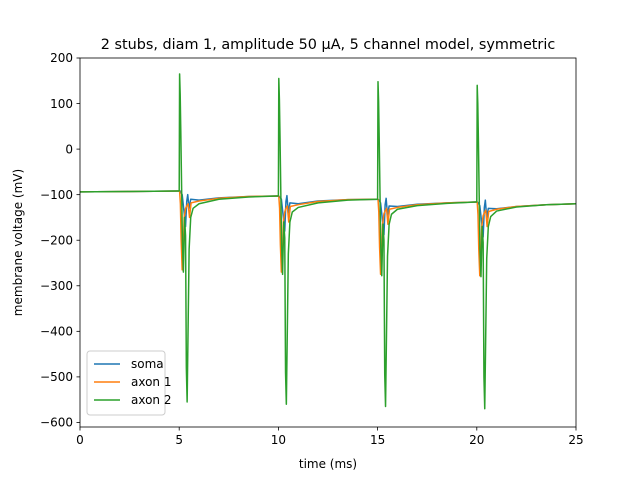 The height and width of the screenshot is (480, 640). Describe the element at coordinates (147, 364) in the screenshot. I see `legend-label-0: soma` at that location.